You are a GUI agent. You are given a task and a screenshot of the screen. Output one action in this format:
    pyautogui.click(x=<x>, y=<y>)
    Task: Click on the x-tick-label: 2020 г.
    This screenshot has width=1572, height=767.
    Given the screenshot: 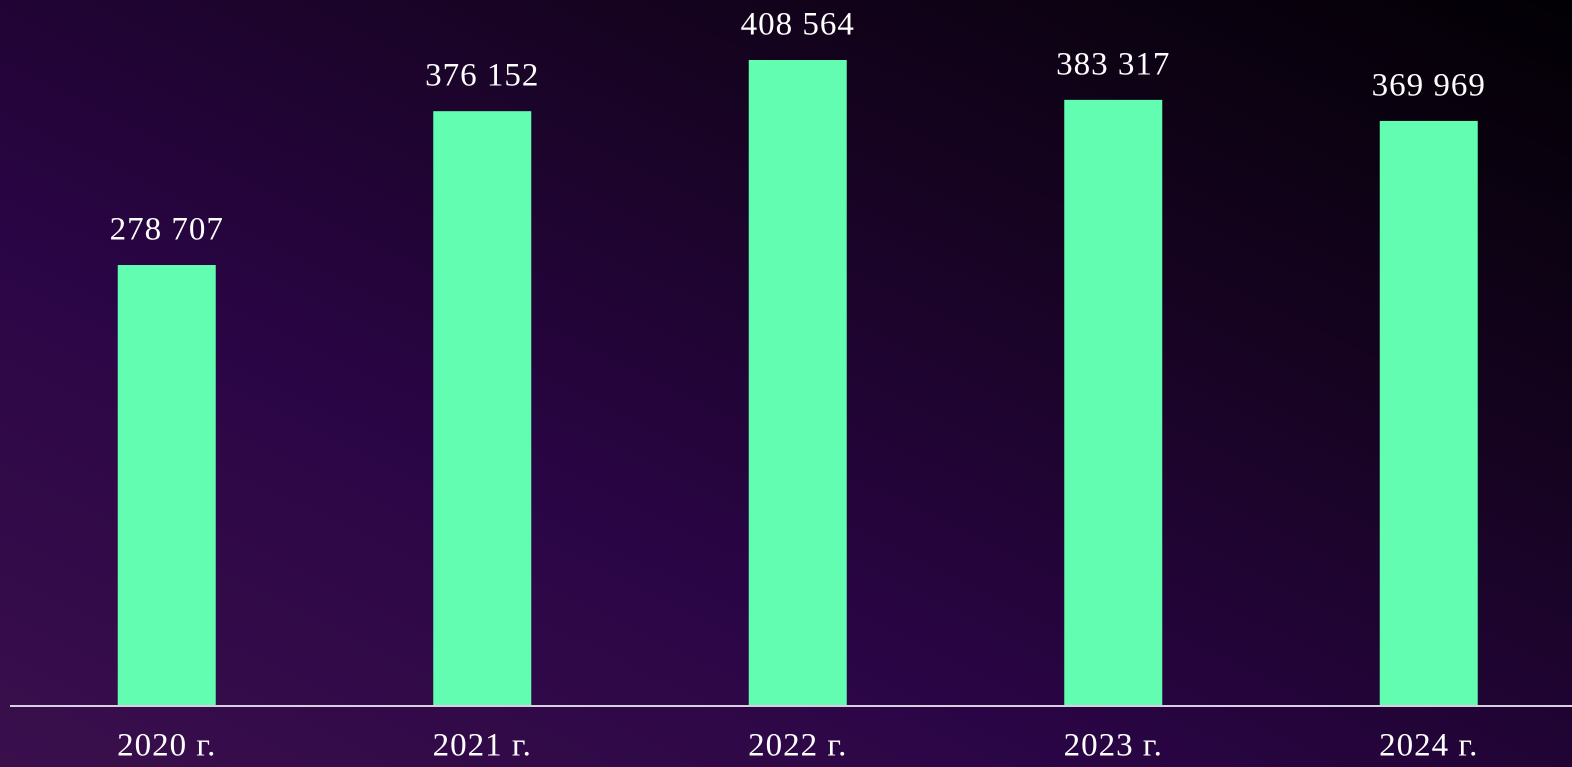 What is the action you would take?
    pyautogui.click(x=166, y=746)
    